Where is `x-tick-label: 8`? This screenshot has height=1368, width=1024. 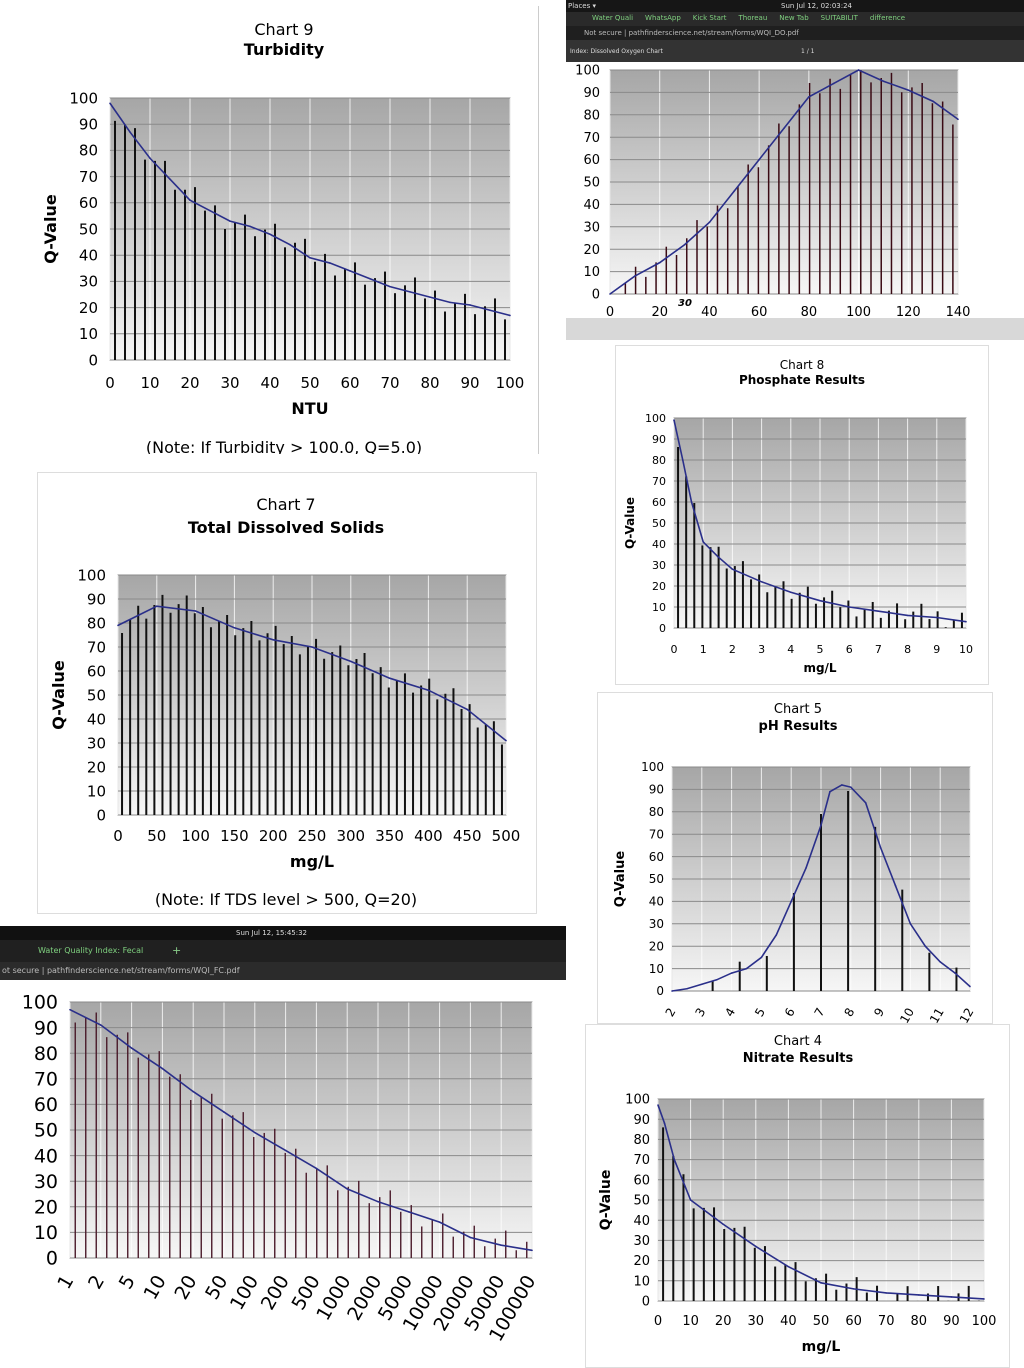
x-tick-label: 8 is located at coordinates (907, 649).